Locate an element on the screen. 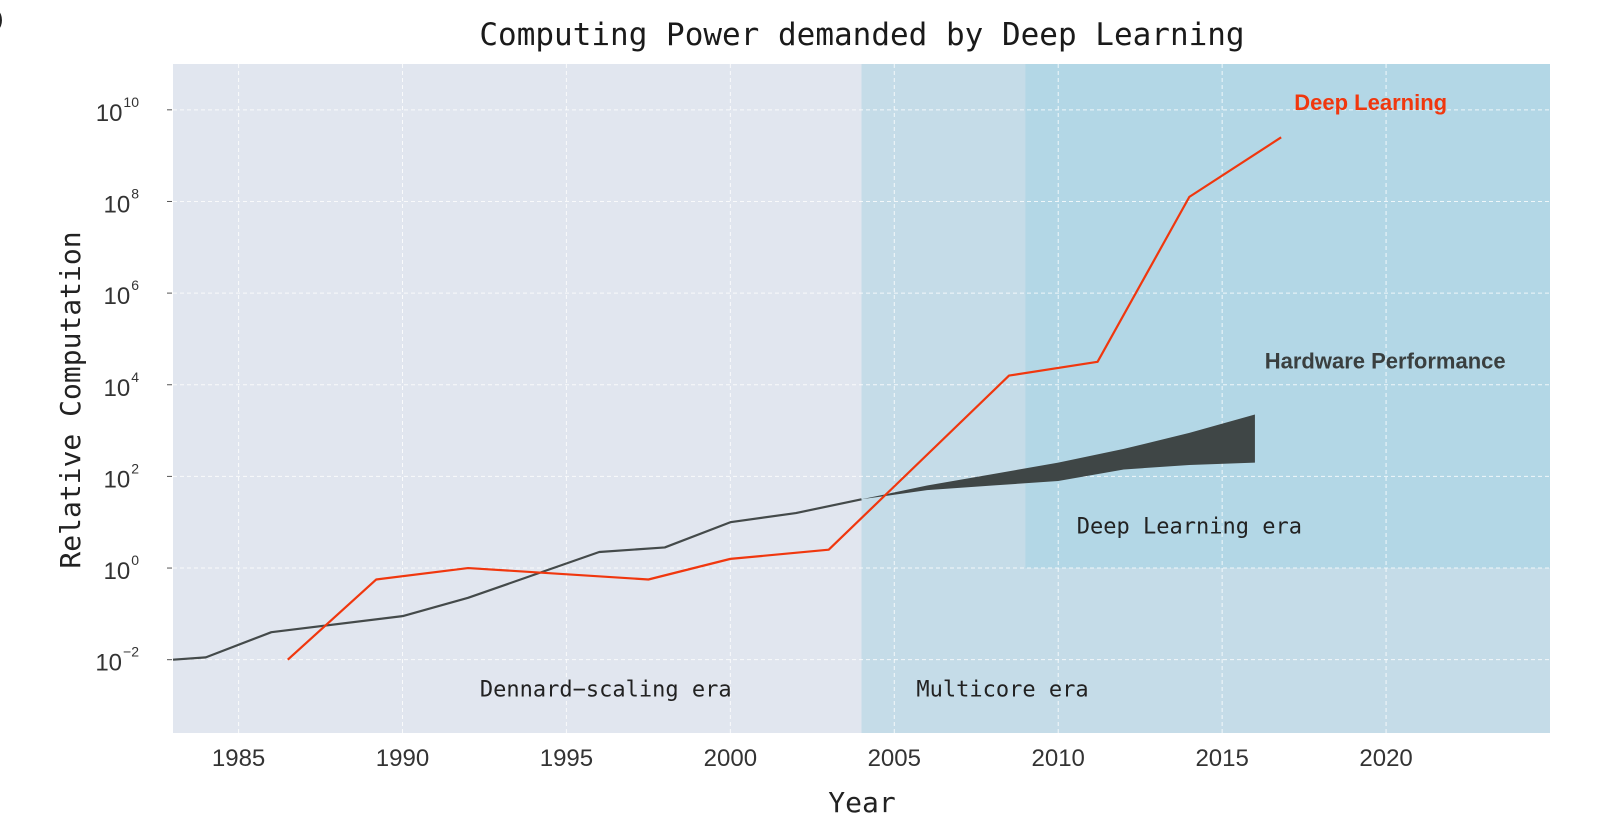  y-tick-label: 10⁰ is located at coordinates (122, 568).